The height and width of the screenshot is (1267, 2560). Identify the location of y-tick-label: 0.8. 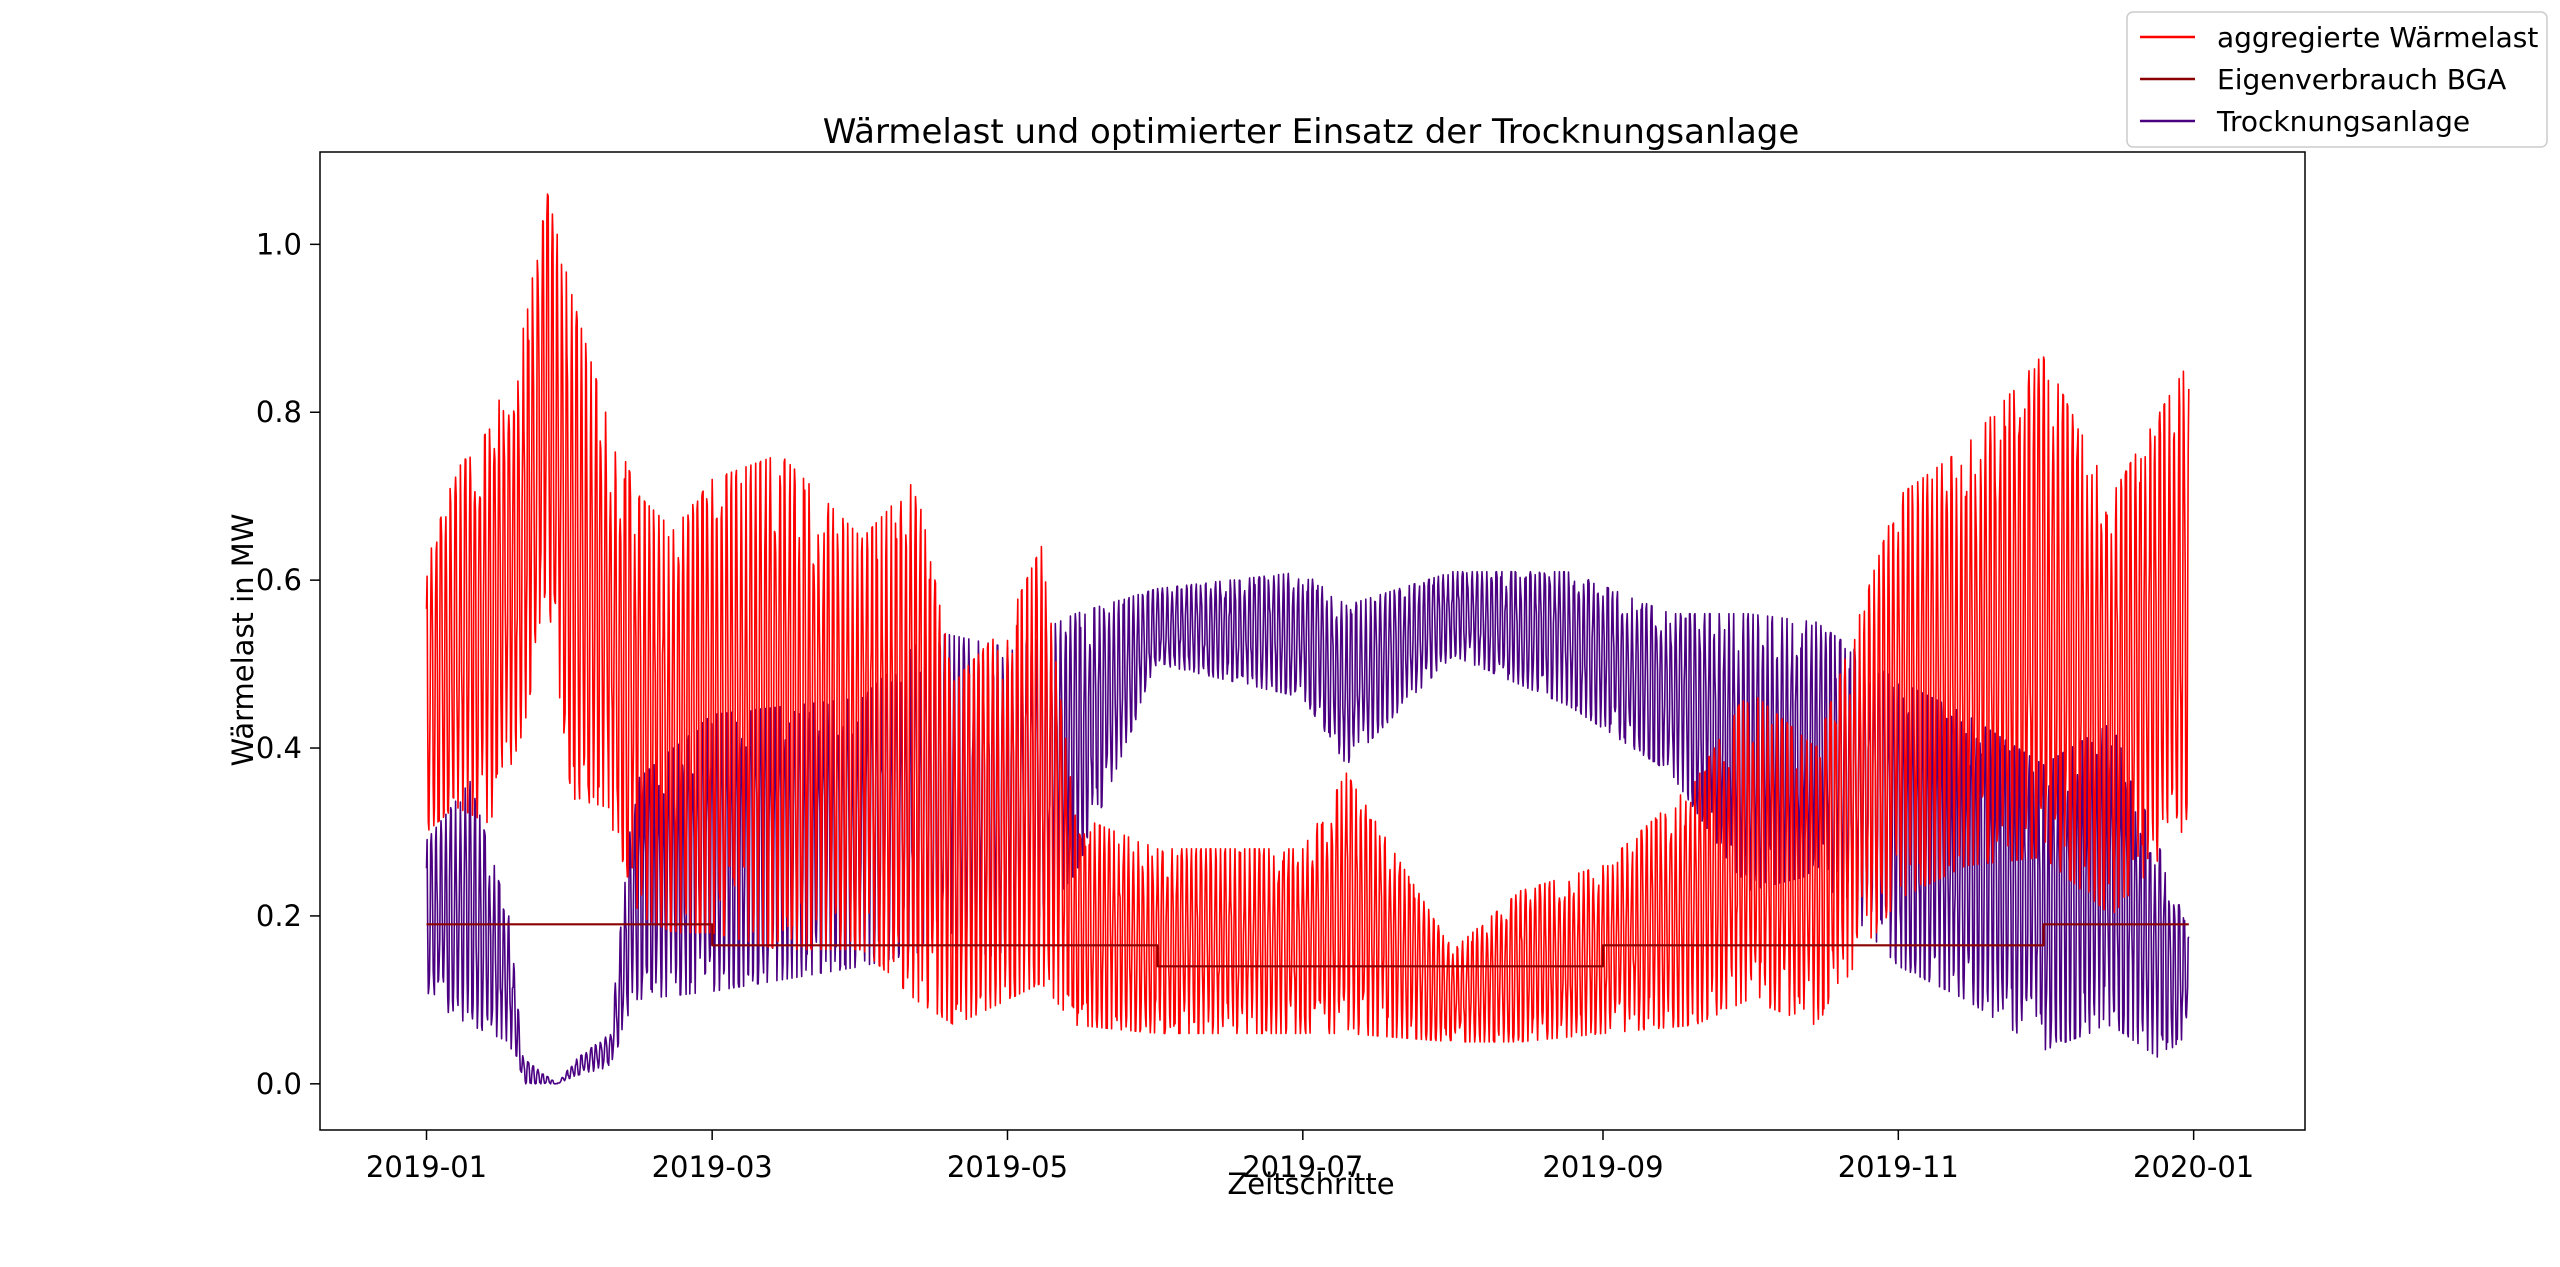
(279, 412).